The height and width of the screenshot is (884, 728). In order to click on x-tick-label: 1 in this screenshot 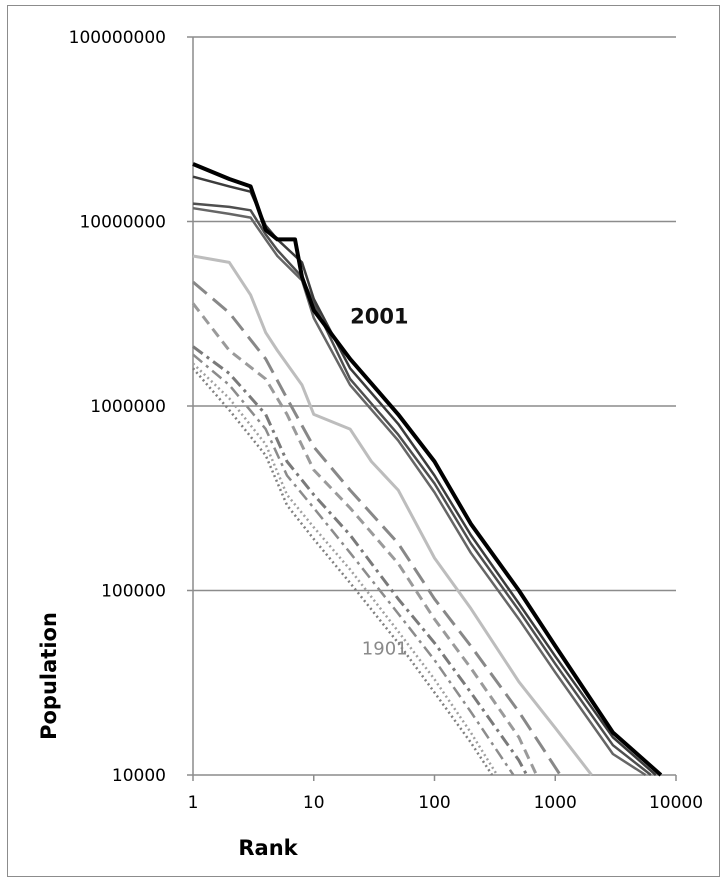, I will do `click(193, 803)`.